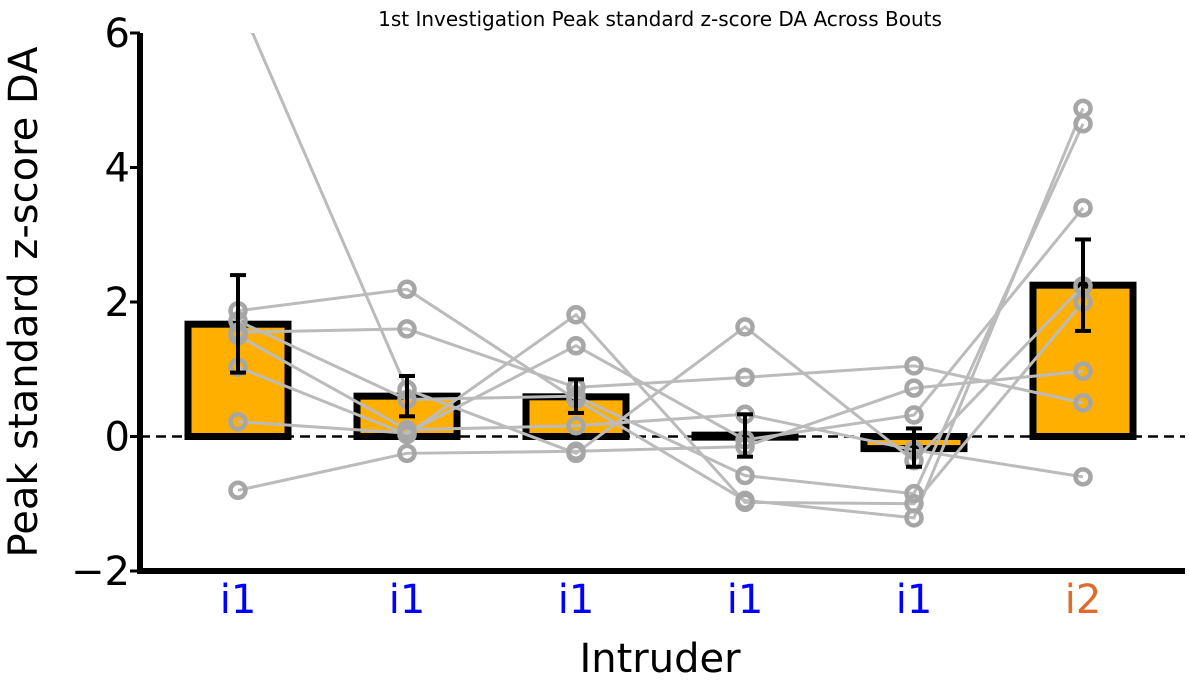 This screenshot has width=1189, height=690. What do you see at coordinates (238, 600) in the screenshot?
I see `x-tick-label-1: i1` at bounding box center [238, 600].